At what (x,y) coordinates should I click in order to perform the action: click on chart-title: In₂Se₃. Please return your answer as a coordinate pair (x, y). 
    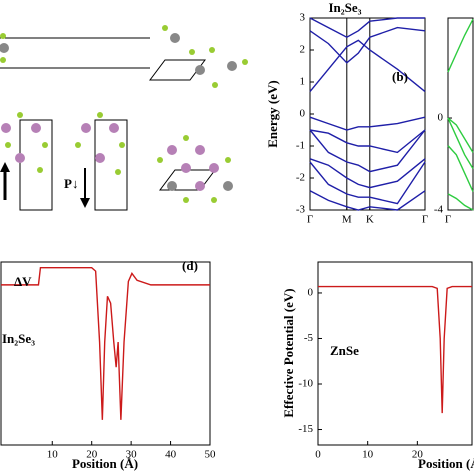
    Looking at the image, I should click on (344, 7).